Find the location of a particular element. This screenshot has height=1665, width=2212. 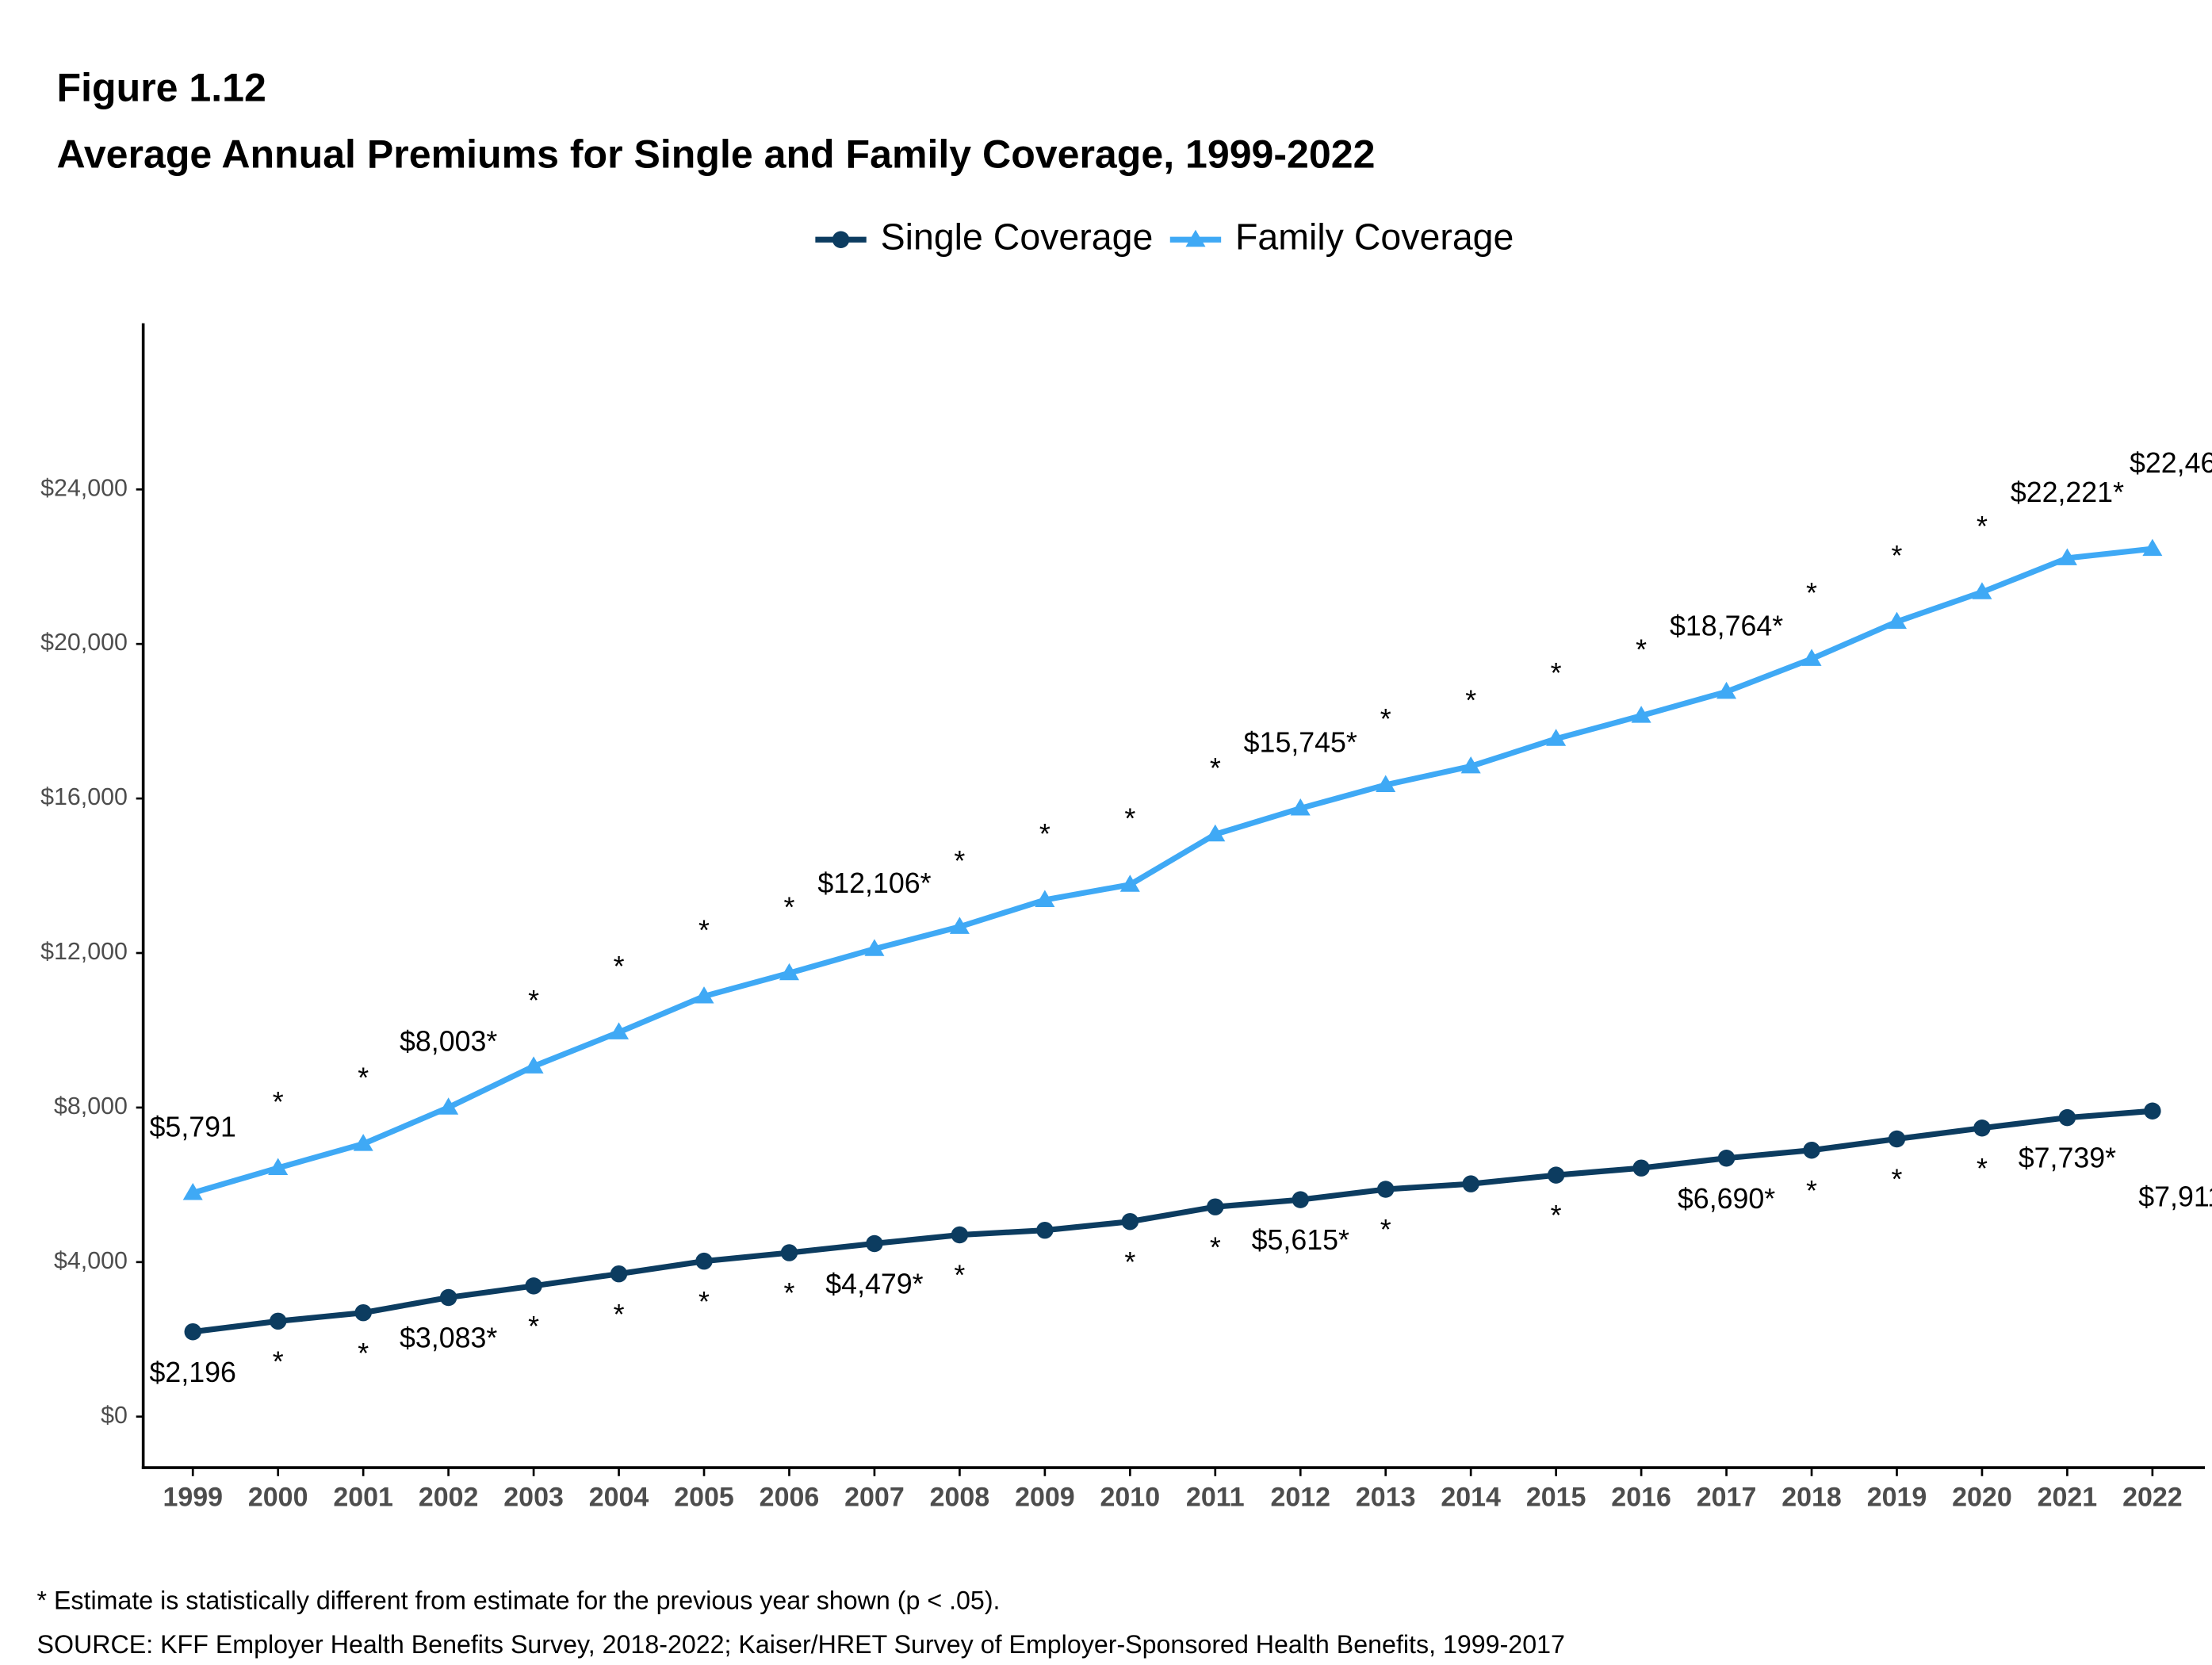

legend-label: Family Coverage is located at coordinates (1374, 237).